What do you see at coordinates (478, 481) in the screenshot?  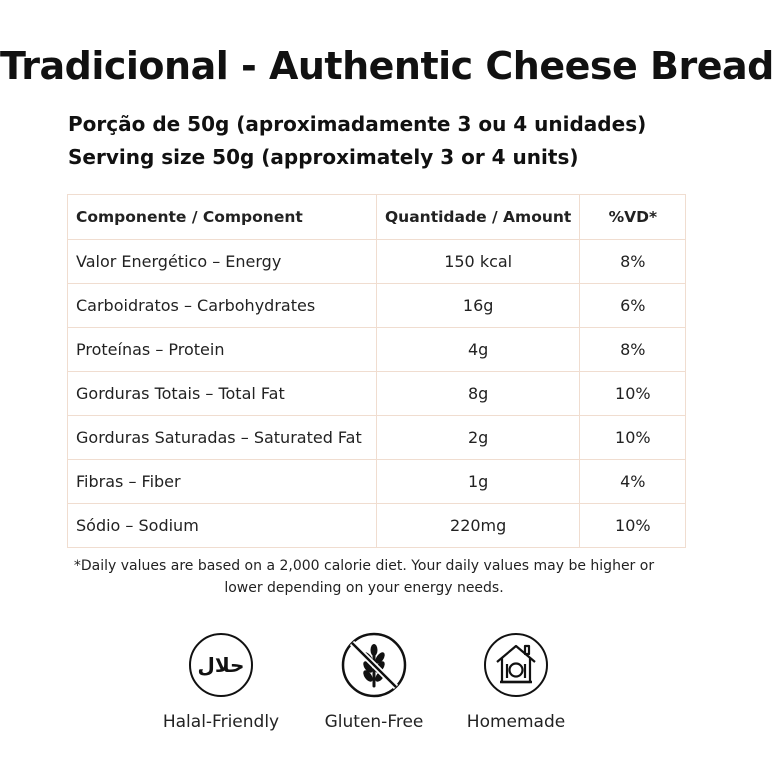 I see `cell-amount: 1g` at bounding box center [478, 481].